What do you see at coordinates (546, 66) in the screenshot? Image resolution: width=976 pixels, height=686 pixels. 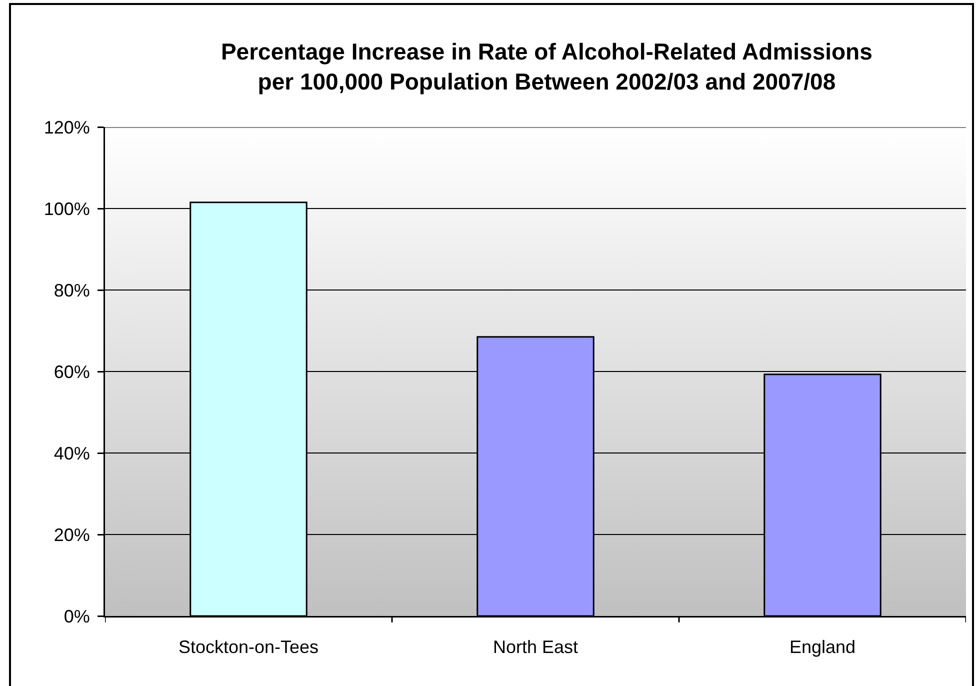 I see `chart-title: Percentage Increase in Rate of Alcohol-Related Admissions per 100,000 Population Between 2002/03 and 2007/08` at bounding box center [546, 66].